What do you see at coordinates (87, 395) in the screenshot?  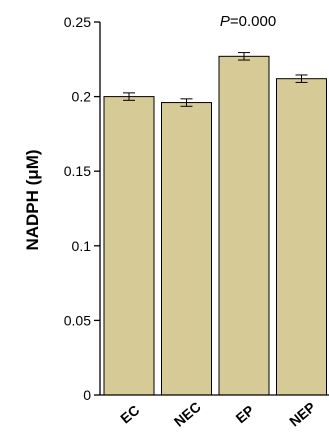 I see `y-tick-label: 0` at bounding box center [87, 395].